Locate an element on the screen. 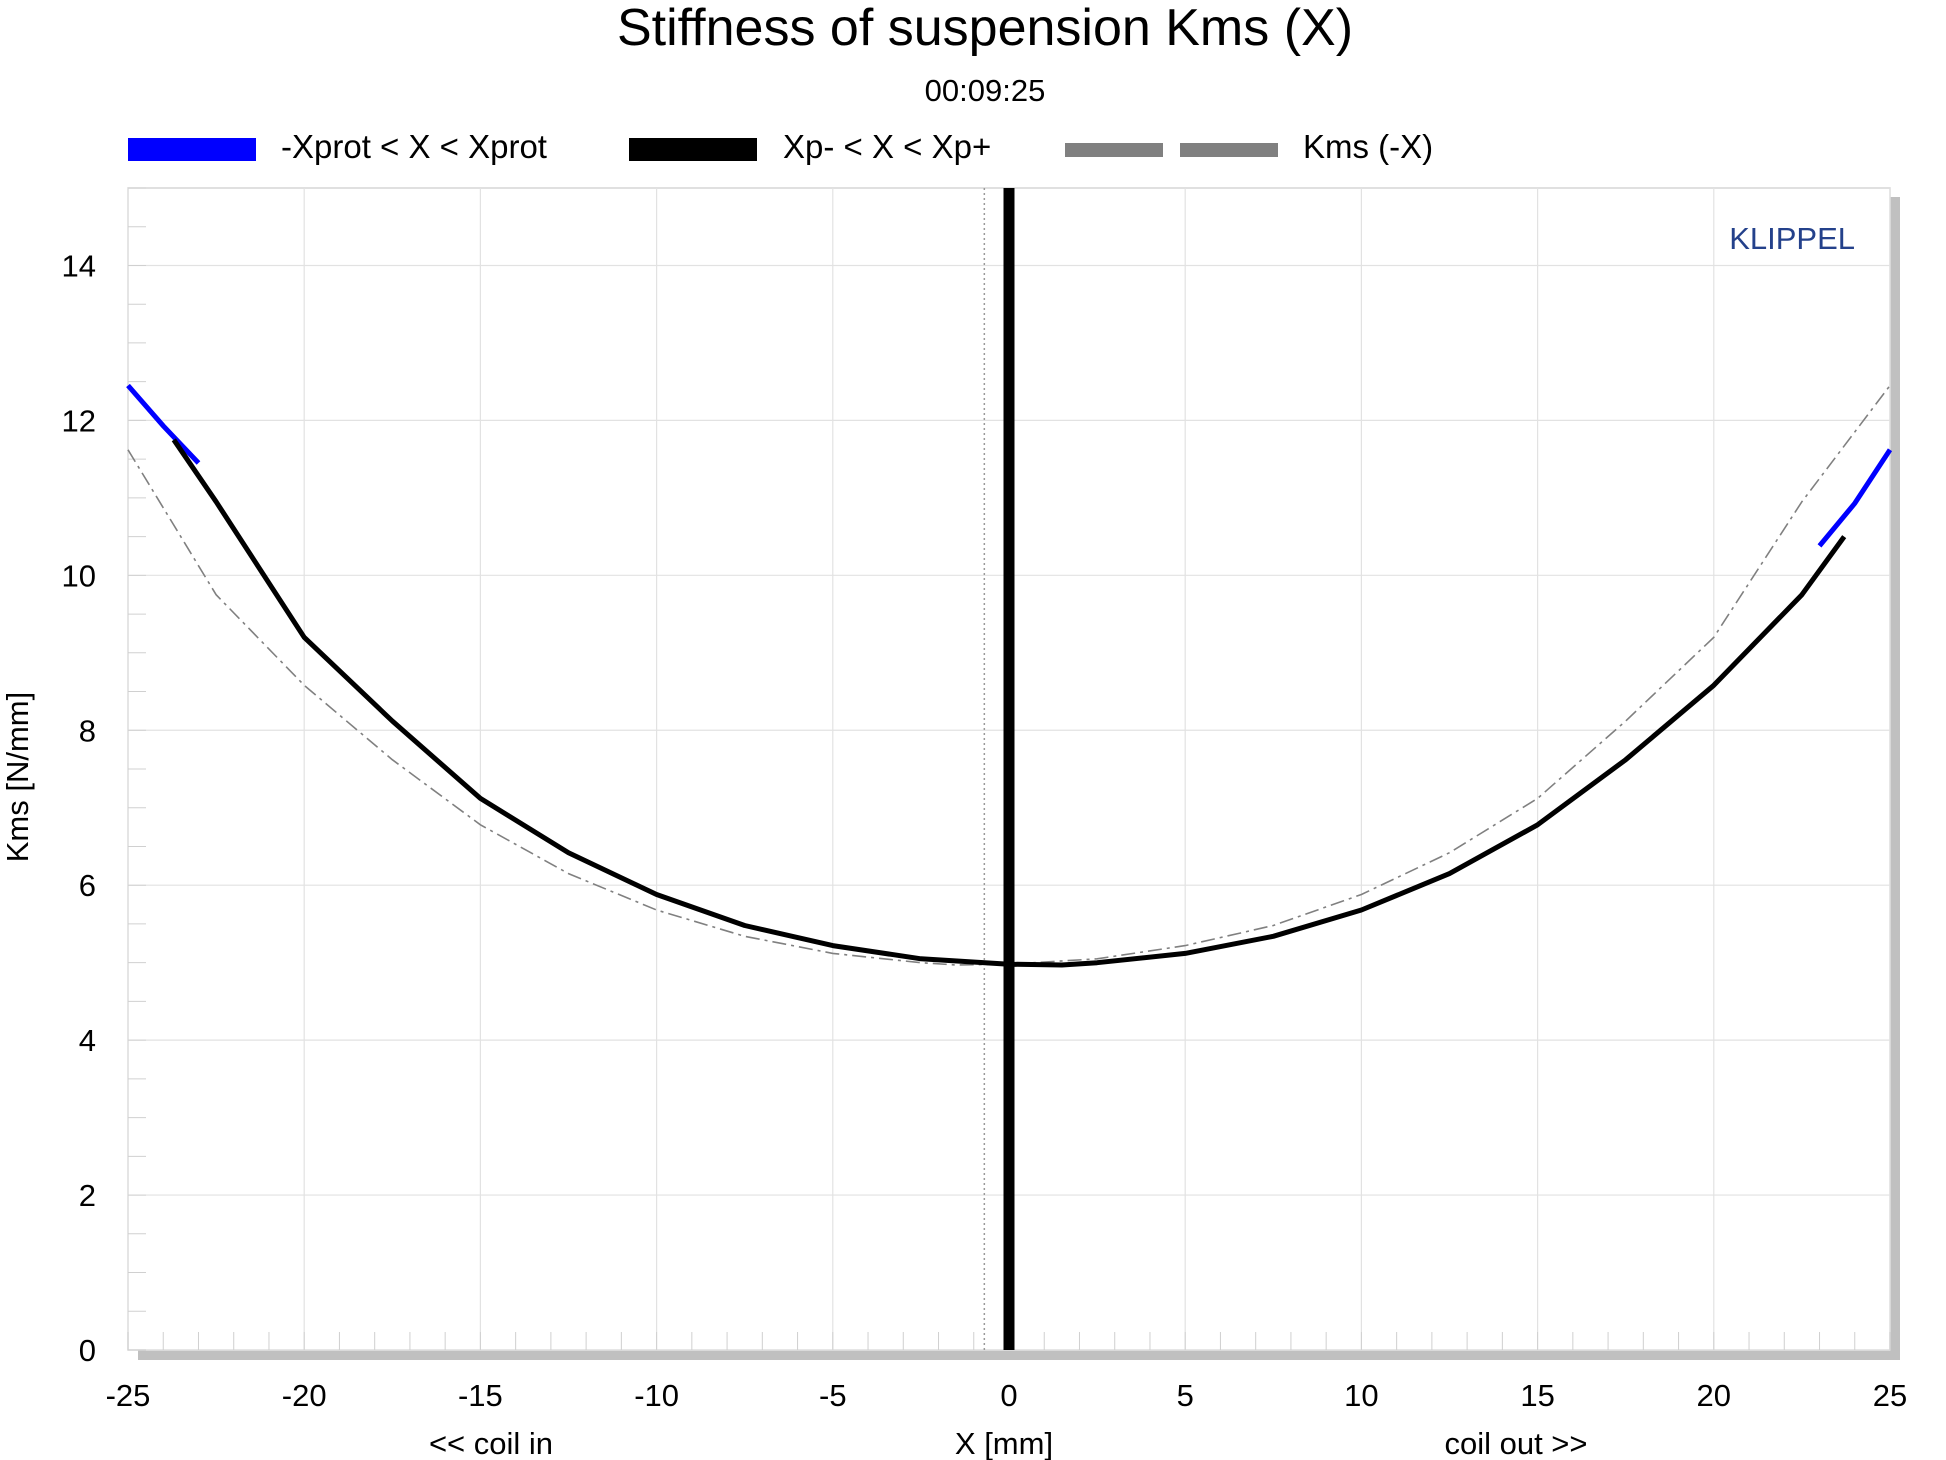 The width and height of the screenshot is (1946, 1460). series-xprot-left is located at coordinates (163, 424).